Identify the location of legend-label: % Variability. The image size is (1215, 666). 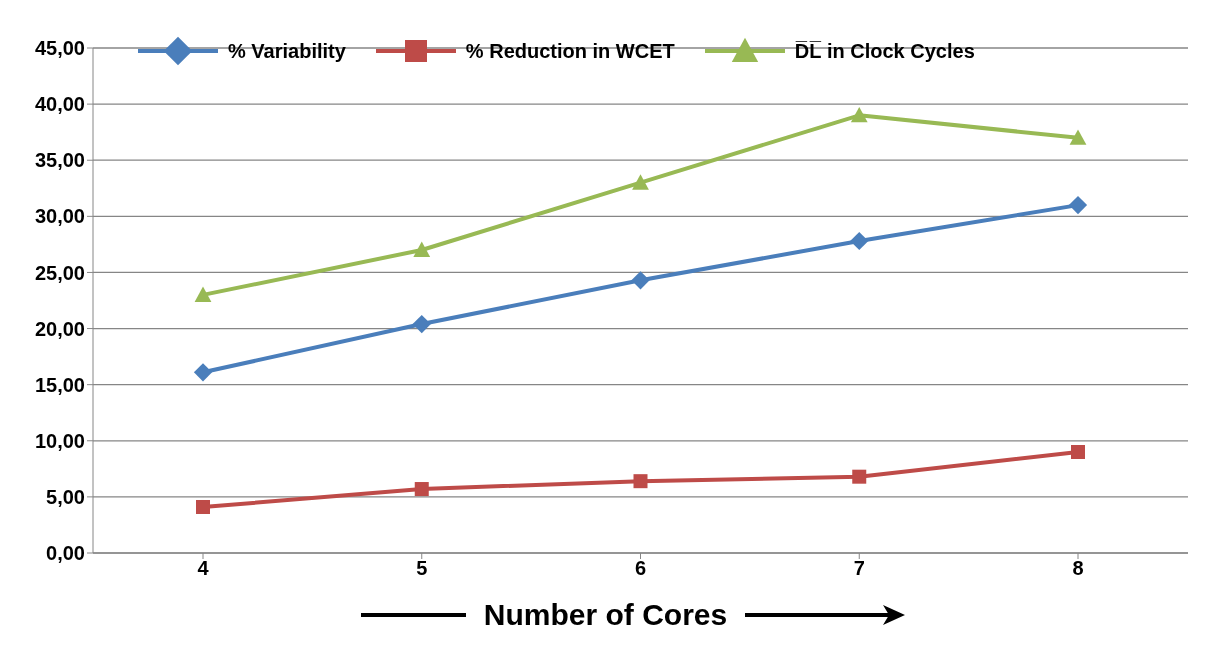
(287, 51).